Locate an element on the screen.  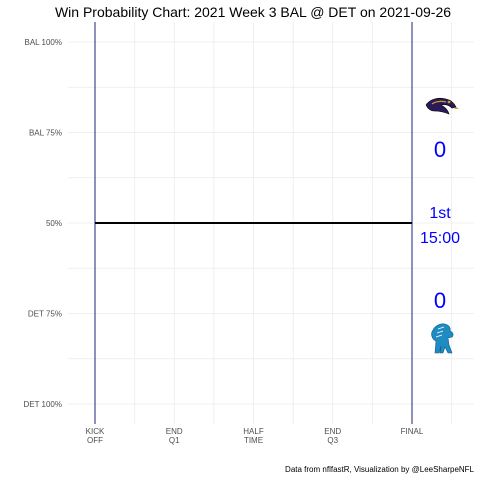
x-tick-label: HALF is located at coordinates (253, 431).